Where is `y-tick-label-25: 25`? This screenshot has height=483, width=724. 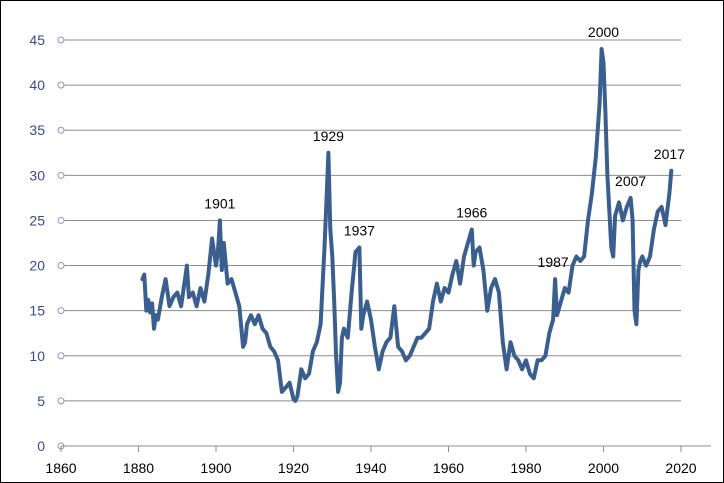
y-tick-label-25: 25 is located at coordinates (37, 220).